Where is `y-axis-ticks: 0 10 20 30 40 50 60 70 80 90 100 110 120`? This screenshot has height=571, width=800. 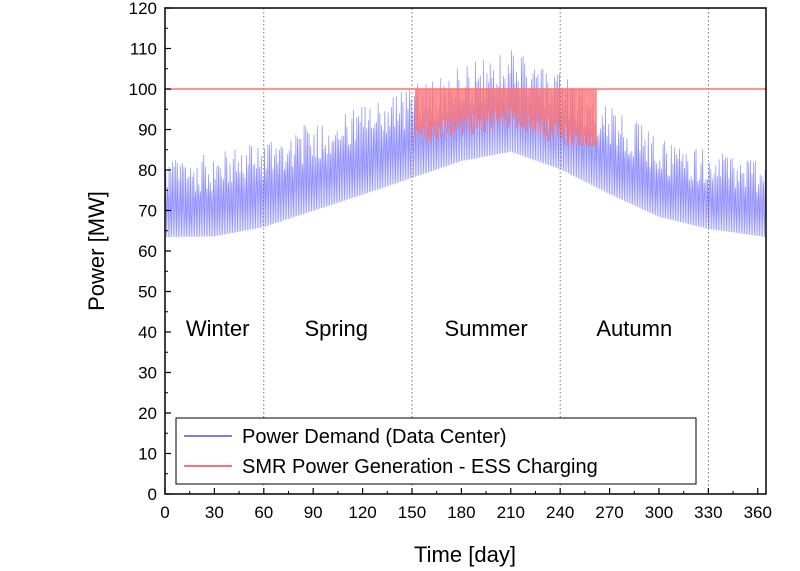 y-axis-ticks: 0 10 20 30 40 50 60 70 80 90 100 110 120 is located at coordinates (150, 252).